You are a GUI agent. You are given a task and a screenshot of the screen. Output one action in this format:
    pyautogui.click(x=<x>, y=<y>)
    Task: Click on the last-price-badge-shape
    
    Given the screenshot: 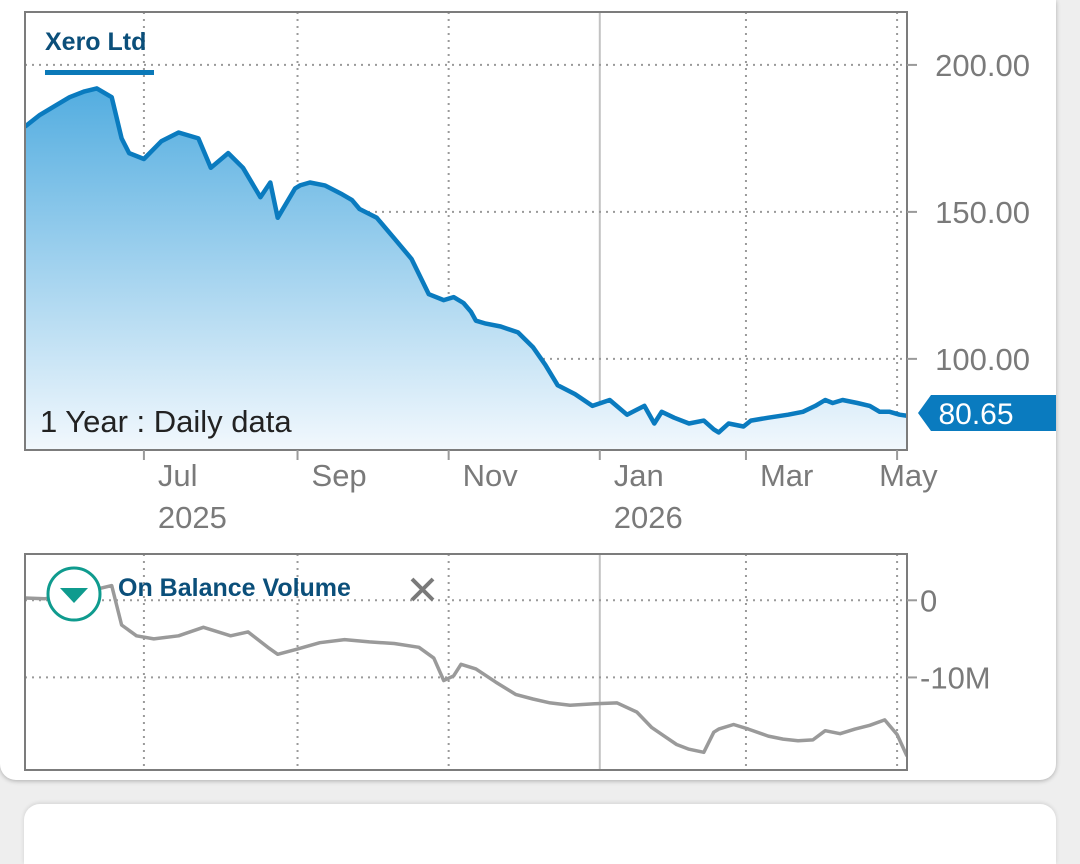 What is the action you would take?
    pyautogui.click(x=987, y=413)
    